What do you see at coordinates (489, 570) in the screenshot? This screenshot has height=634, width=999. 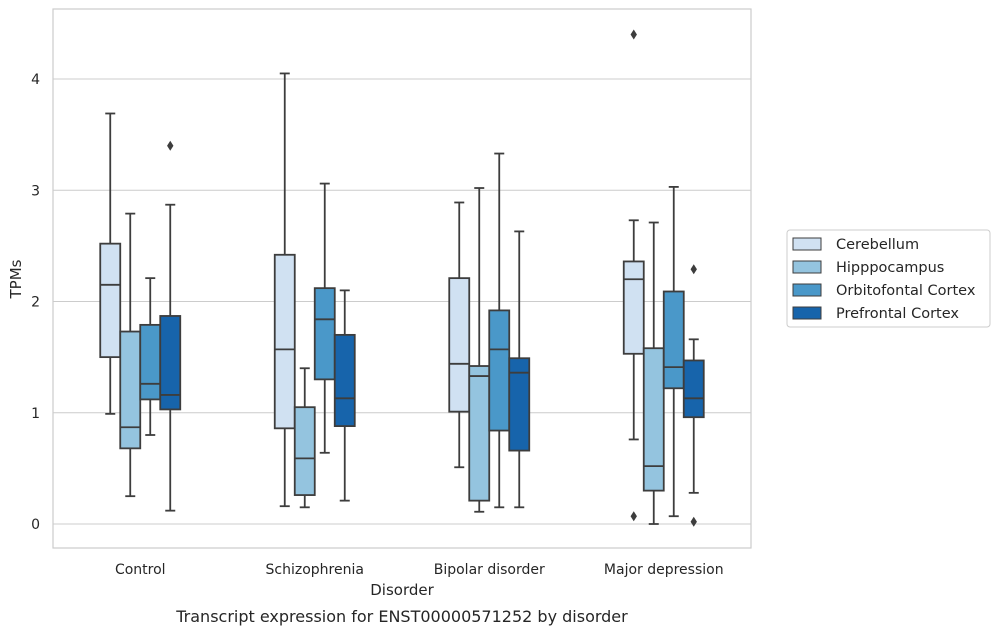 I see `x-tick-label: Bipolar disorder` at bounding box center [489, 570].